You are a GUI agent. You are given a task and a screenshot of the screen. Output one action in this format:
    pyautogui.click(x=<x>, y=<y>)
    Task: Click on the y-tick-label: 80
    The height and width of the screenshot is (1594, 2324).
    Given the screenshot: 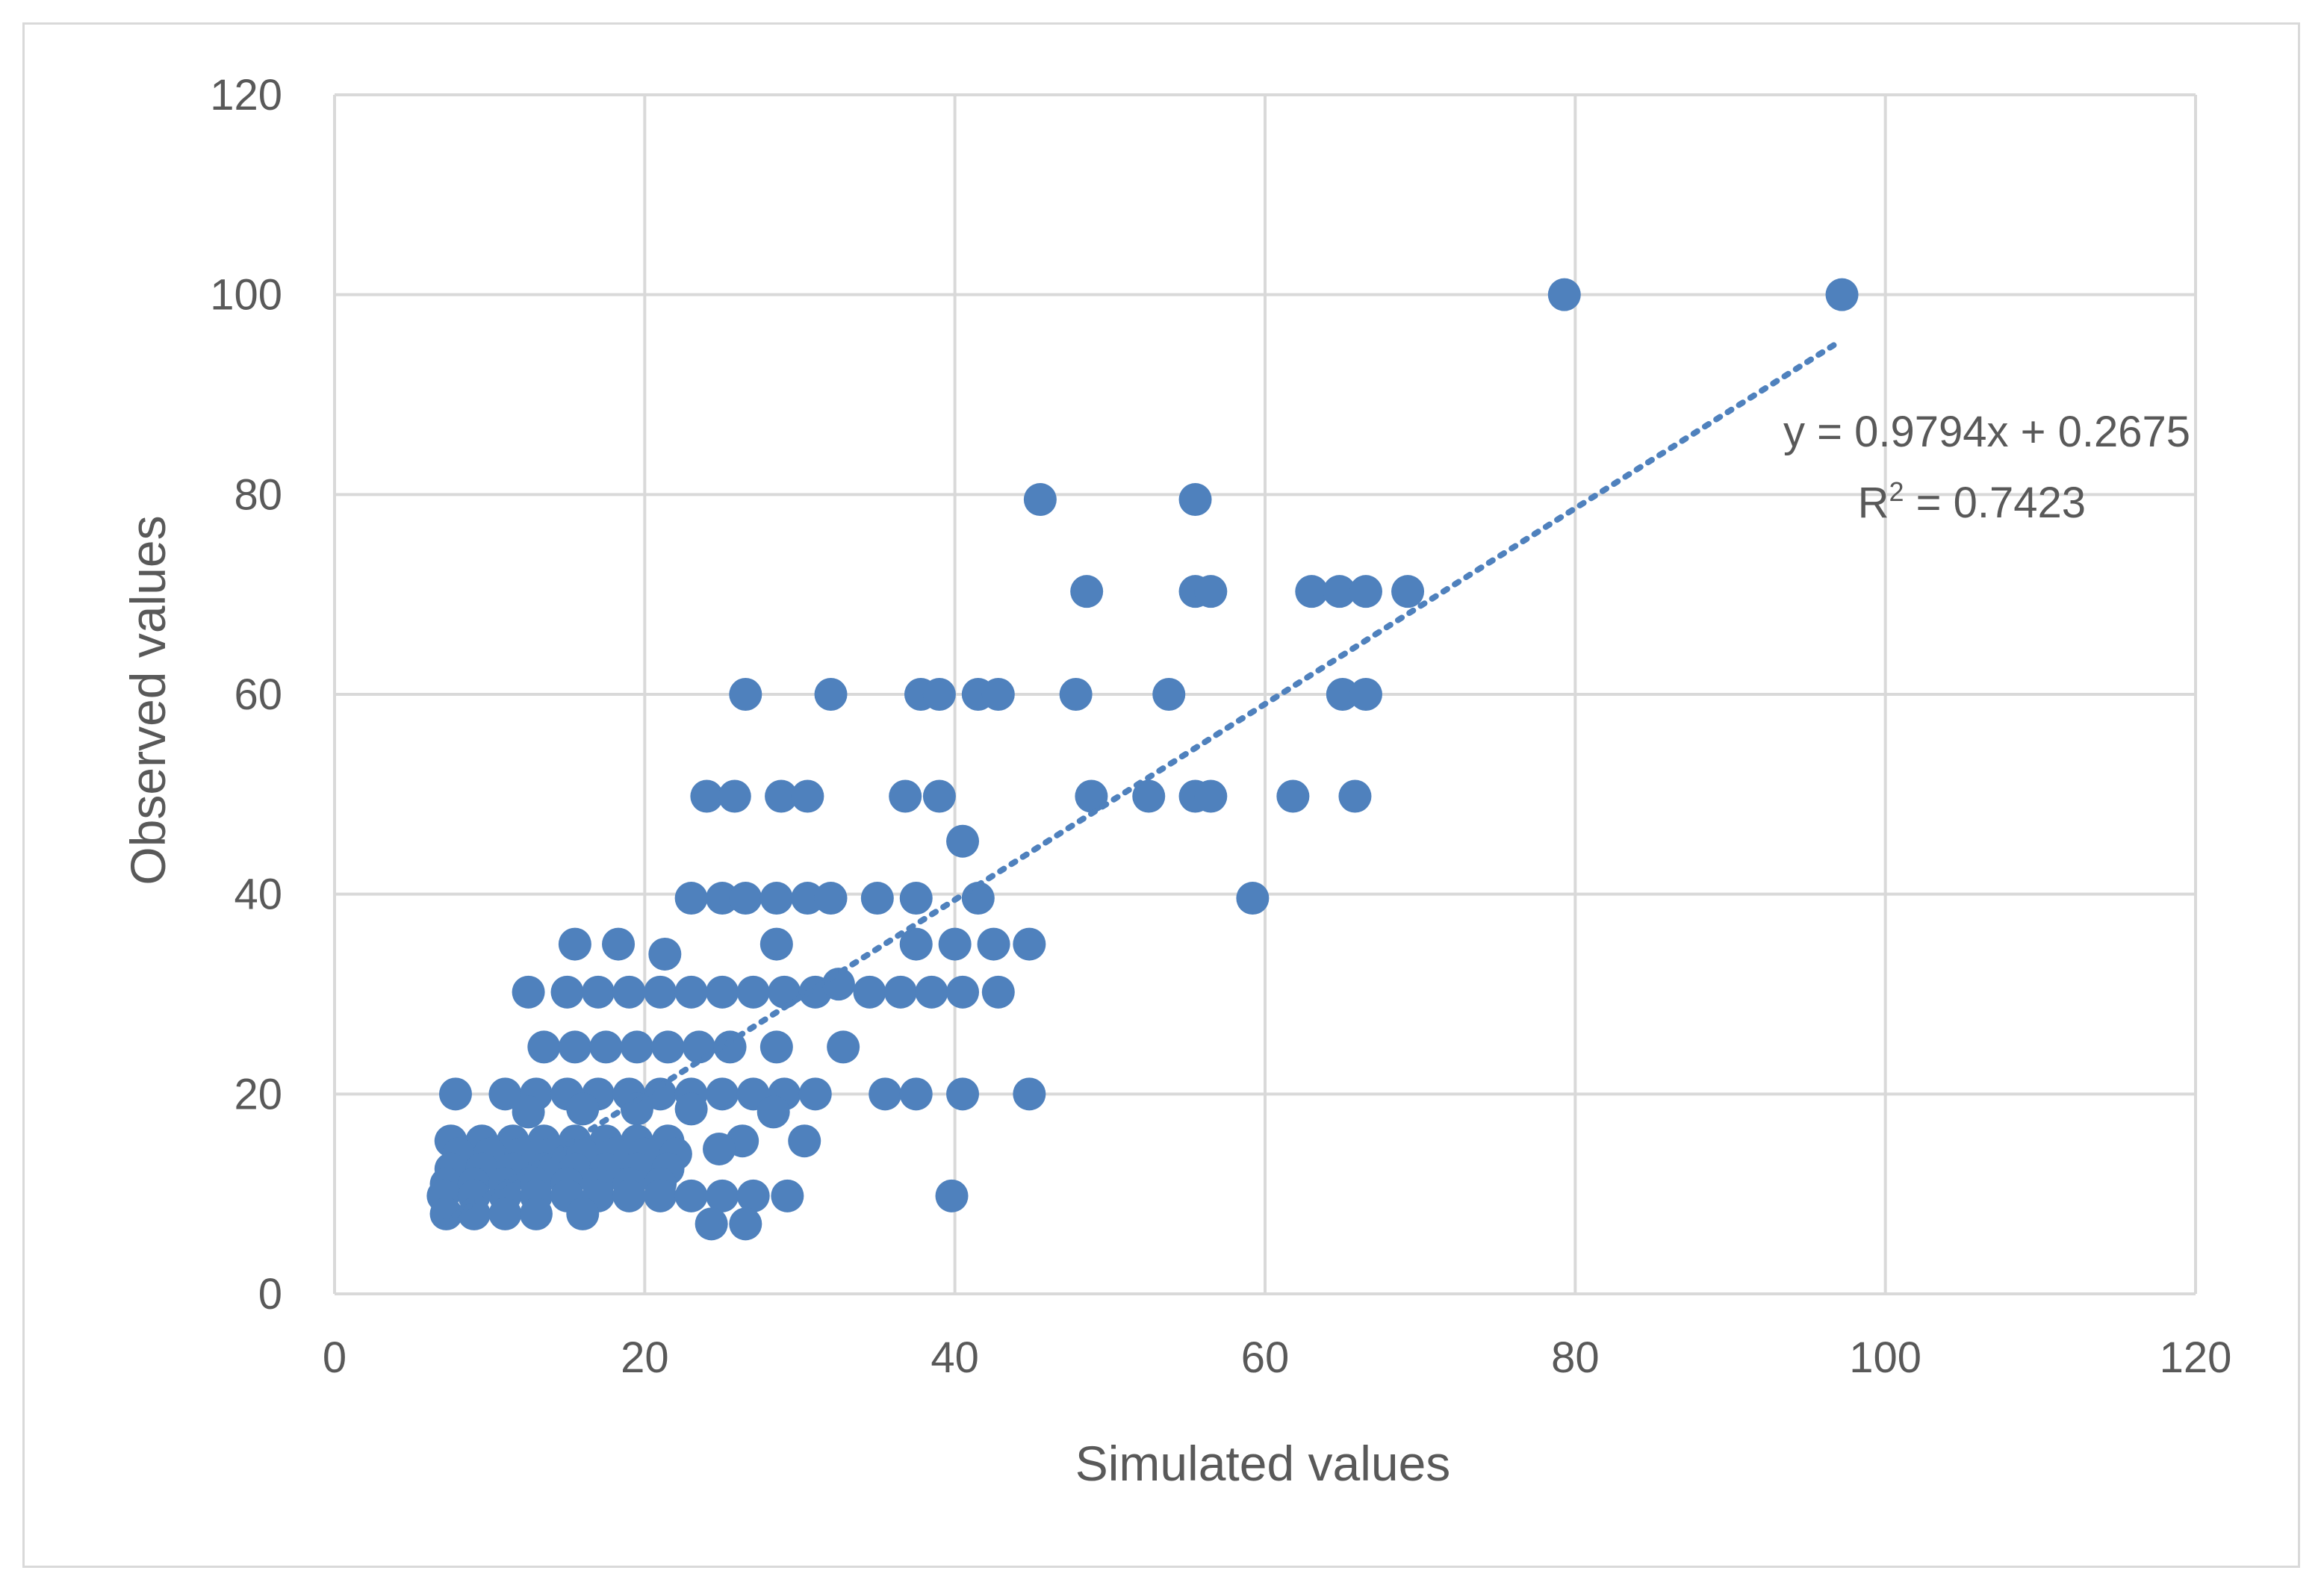 What is the action you would take?
    pyautogui.click(x=258, y=494)
    